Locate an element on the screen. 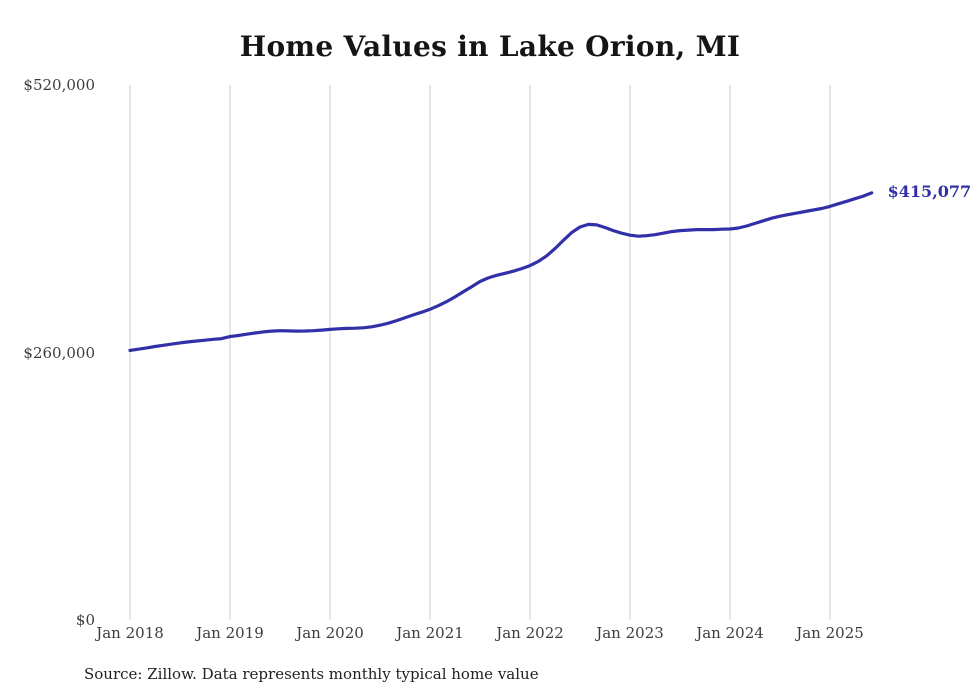 This screenshot has width=980, height=699. series-end-value-label: $415,077 is located at coordinates (929, 191).